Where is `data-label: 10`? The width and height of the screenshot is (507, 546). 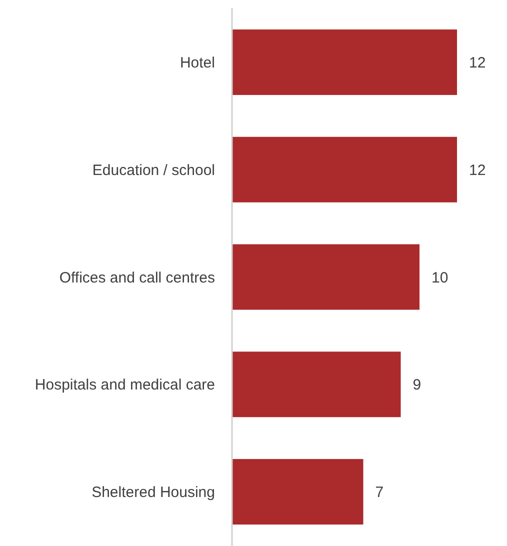
data-label: 10 is located at coordinates (440, 277).